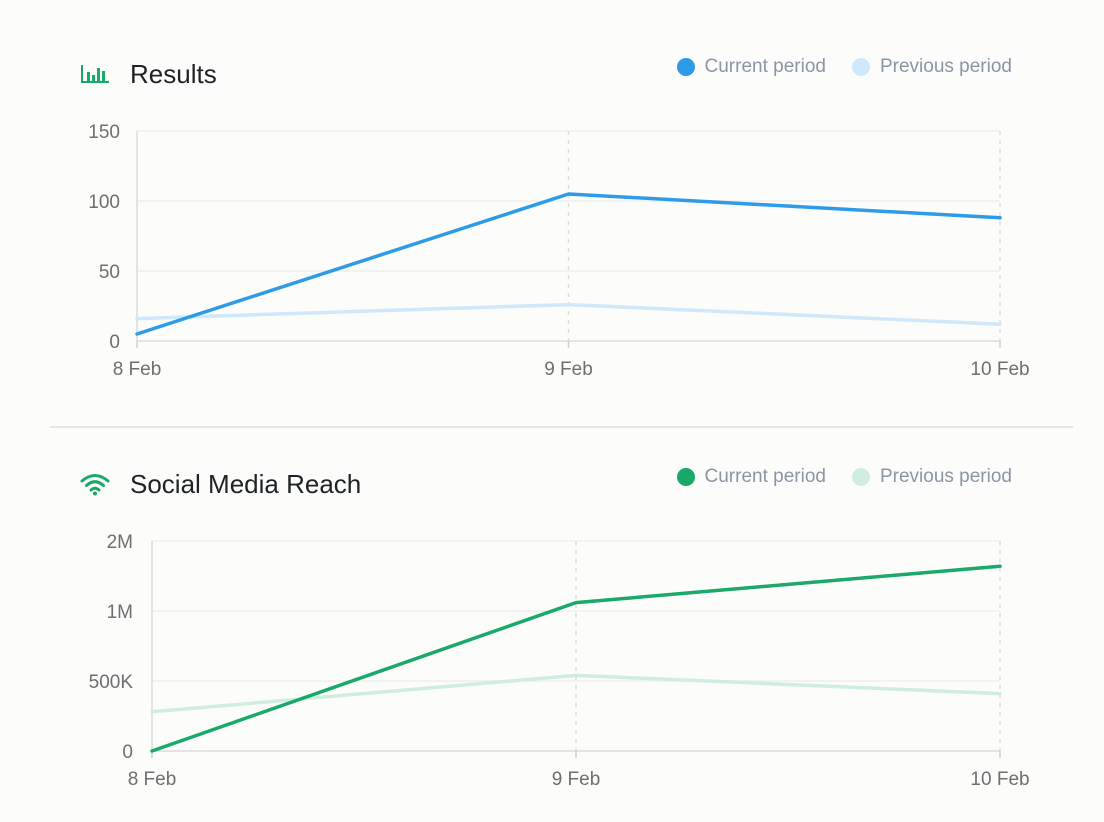 The image size is (1104, 822). What do you see at coordinates (844, 477) in the screenshot?
I see `reach-legend: Current period Previous period` at bounding box center [844, 477].